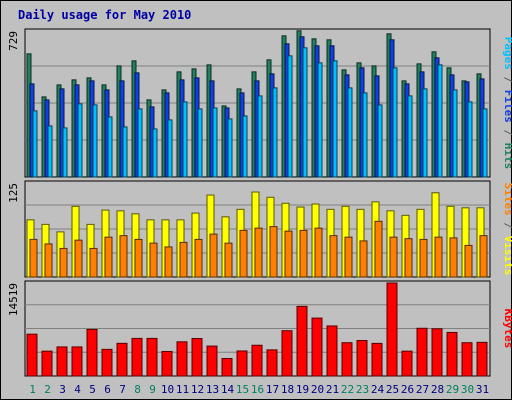 Image resolution: width=512 pixels, height=405 pixels. Describe the element at coordinates (92, 389) in the screenshot. I see `x-tick-label-5: 5` at that location.